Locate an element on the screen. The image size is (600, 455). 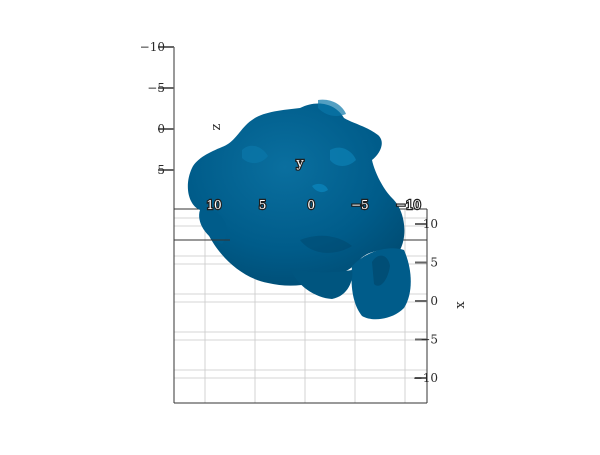
z-axis-label: z is located at coordinates (216, 126).